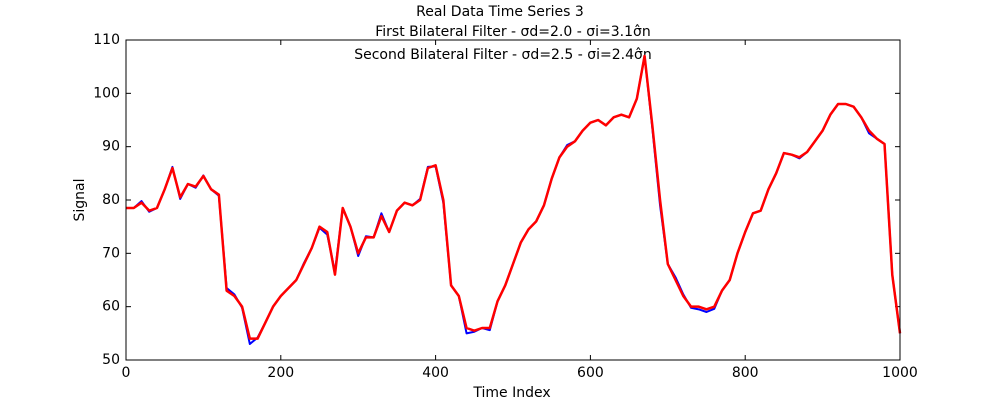 Image resolution: width=1000 pixels, height=400 pixels. I want to click on y-tick-label: 100, so click(106, 93).